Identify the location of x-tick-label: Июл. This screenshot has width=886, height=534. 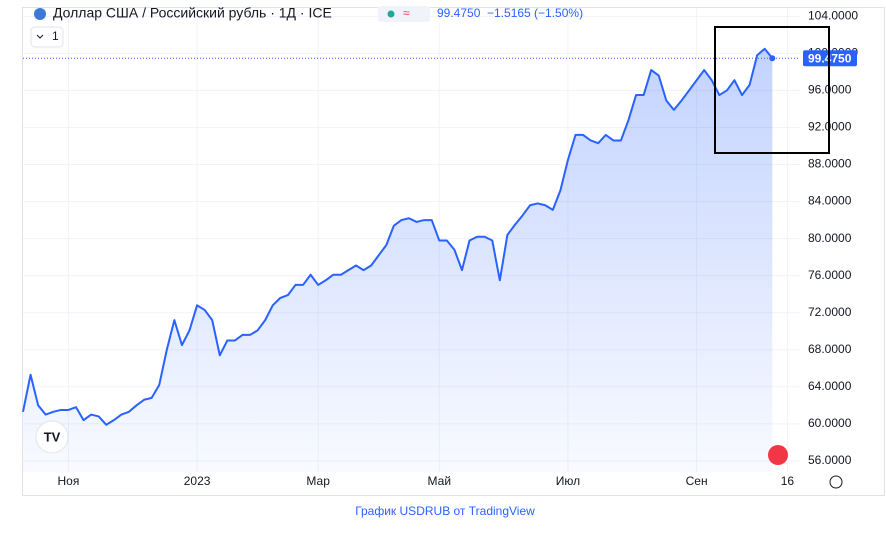
(568, 481).